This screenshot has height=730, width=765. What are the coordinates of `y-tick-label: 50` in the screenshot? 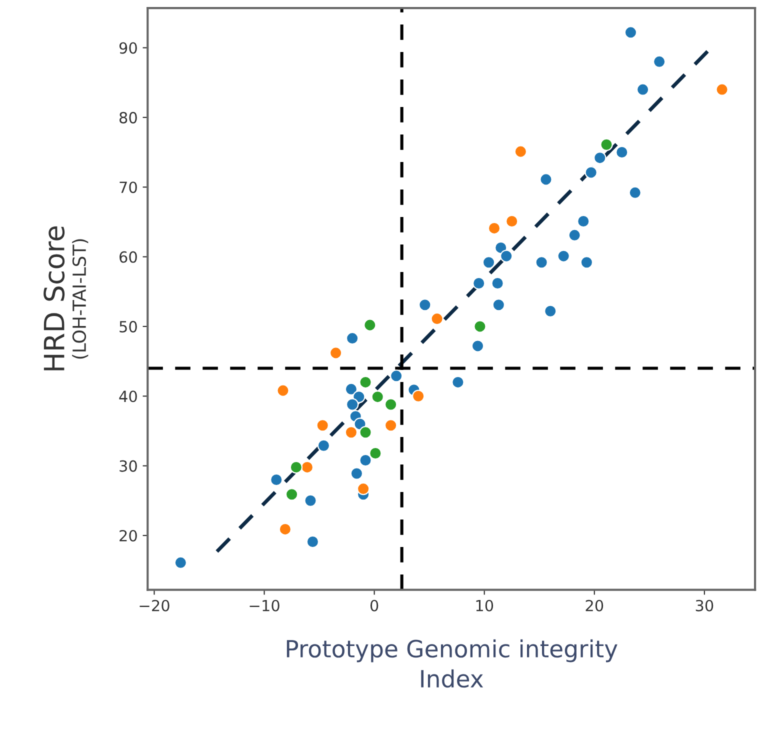 It's located at (128, 326).